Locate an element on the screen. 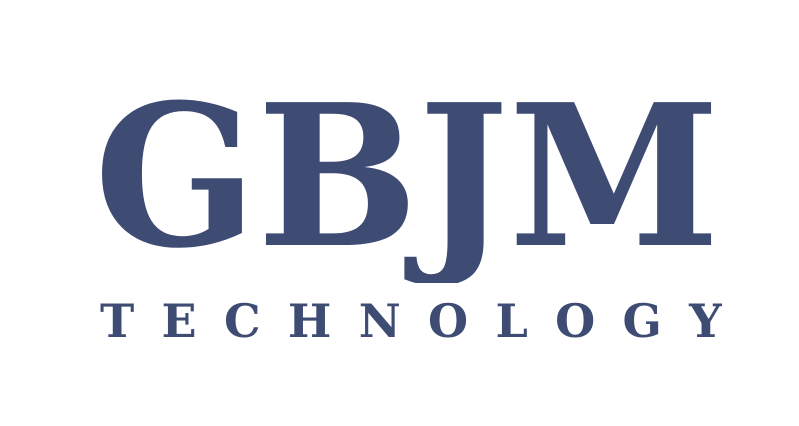 The image size is (799, 426). logo-tagline: TECHNOLOGY is located at coordinates (411, 322).